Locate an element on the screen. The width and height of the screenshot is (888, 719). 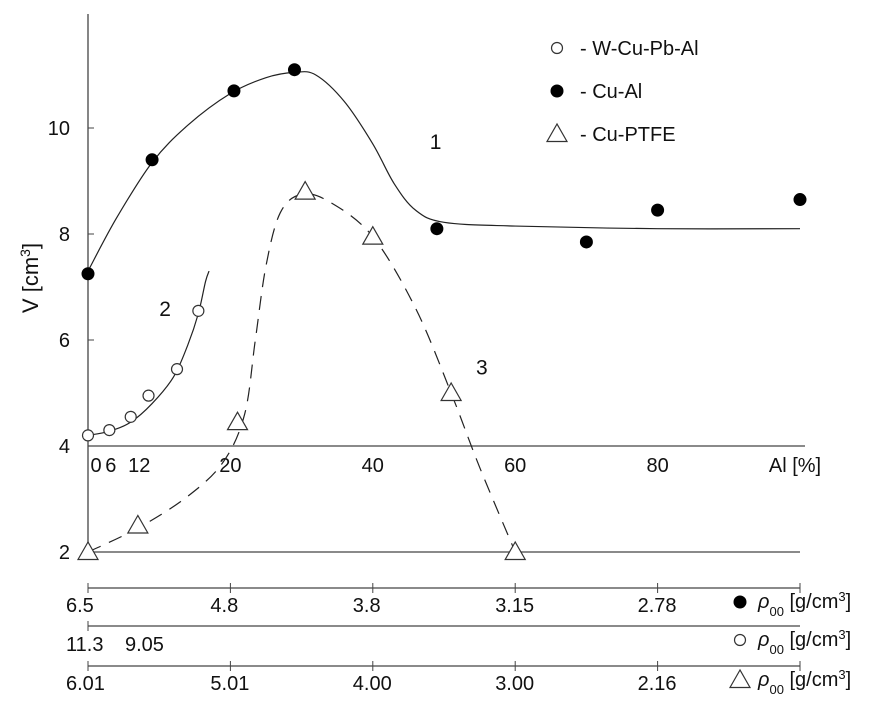
y-tick-label: 2 is located at coordinates (64, 553).